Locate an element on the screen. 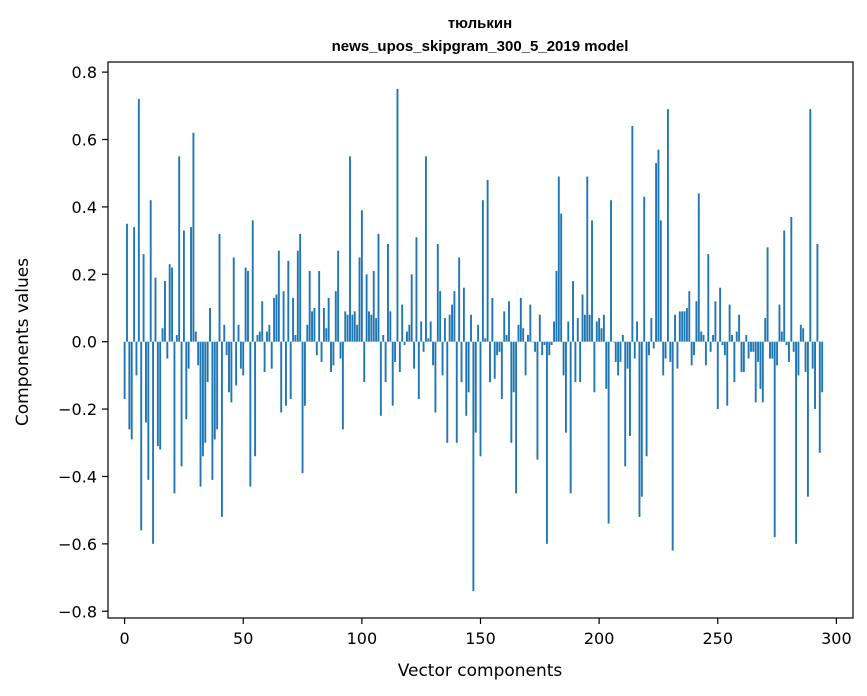  y-tick-label: 0.0 is located at coordinates (84, 342).